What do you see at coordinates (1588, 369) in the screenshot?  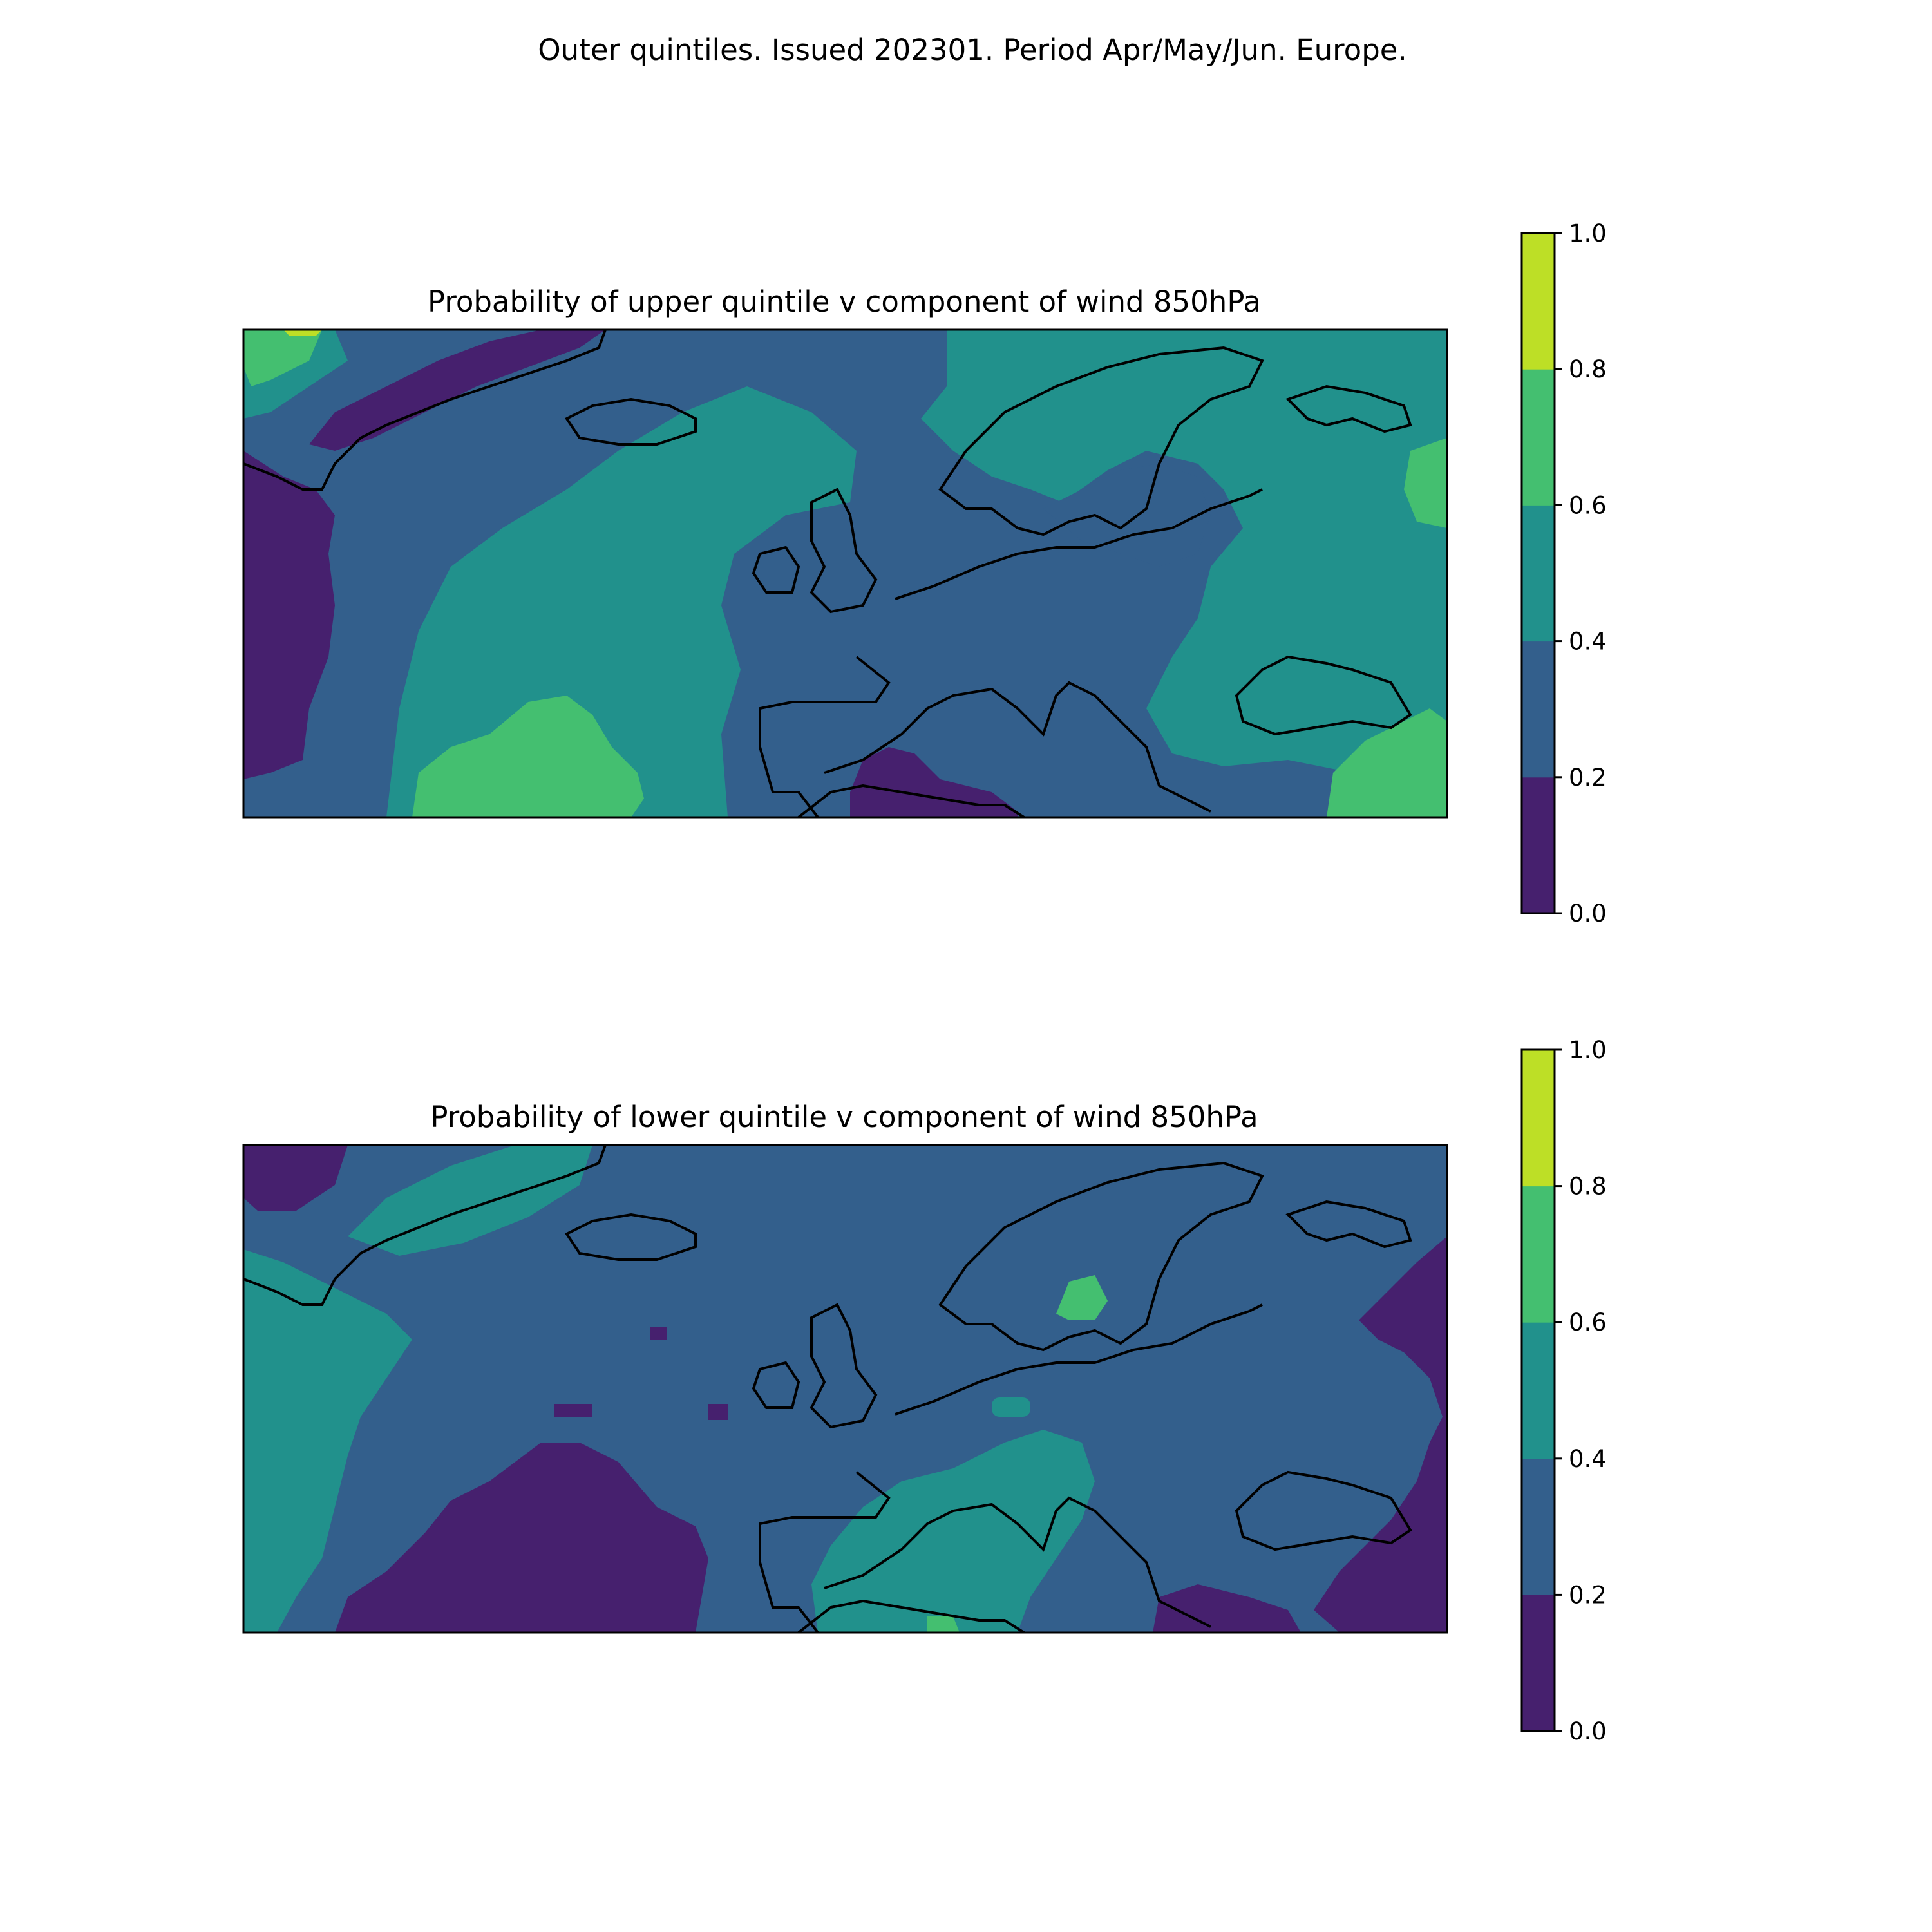 I see `colorbar-upper-tick-label-4: 0.8` at bounding box center [1588, 369].